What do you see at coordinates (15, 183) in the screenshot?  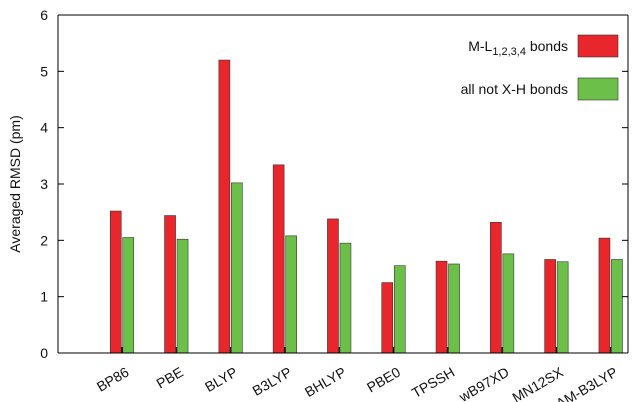 I see `y-axis-title: Averaged RMSD (pm)` at bounding box center [15, 183].